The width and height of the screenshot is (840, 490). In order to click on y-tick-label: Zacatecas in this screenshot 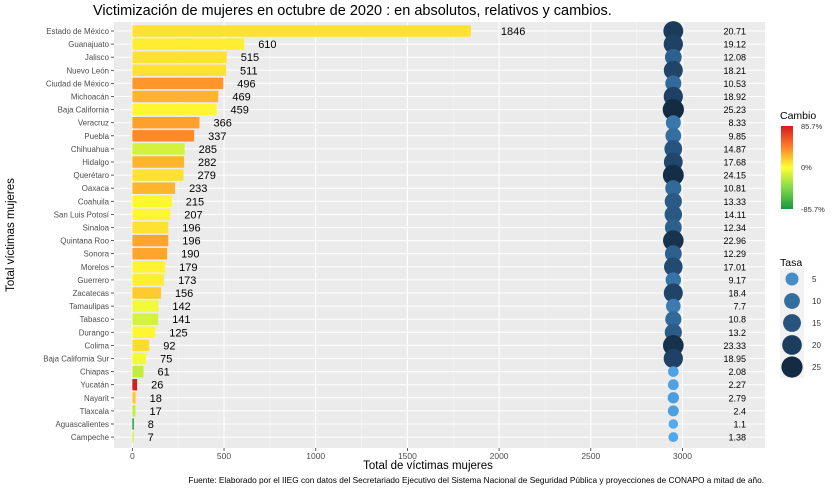, I will do `click(91, 293)`.